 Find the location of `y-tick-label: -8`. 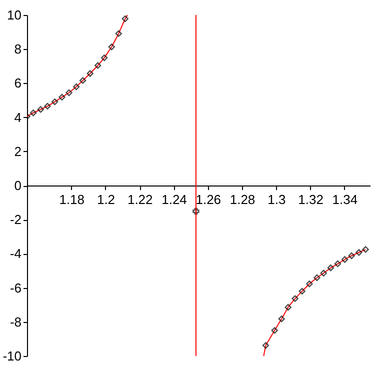

y-tick-label: -8 is located at coordinates (16, 322).